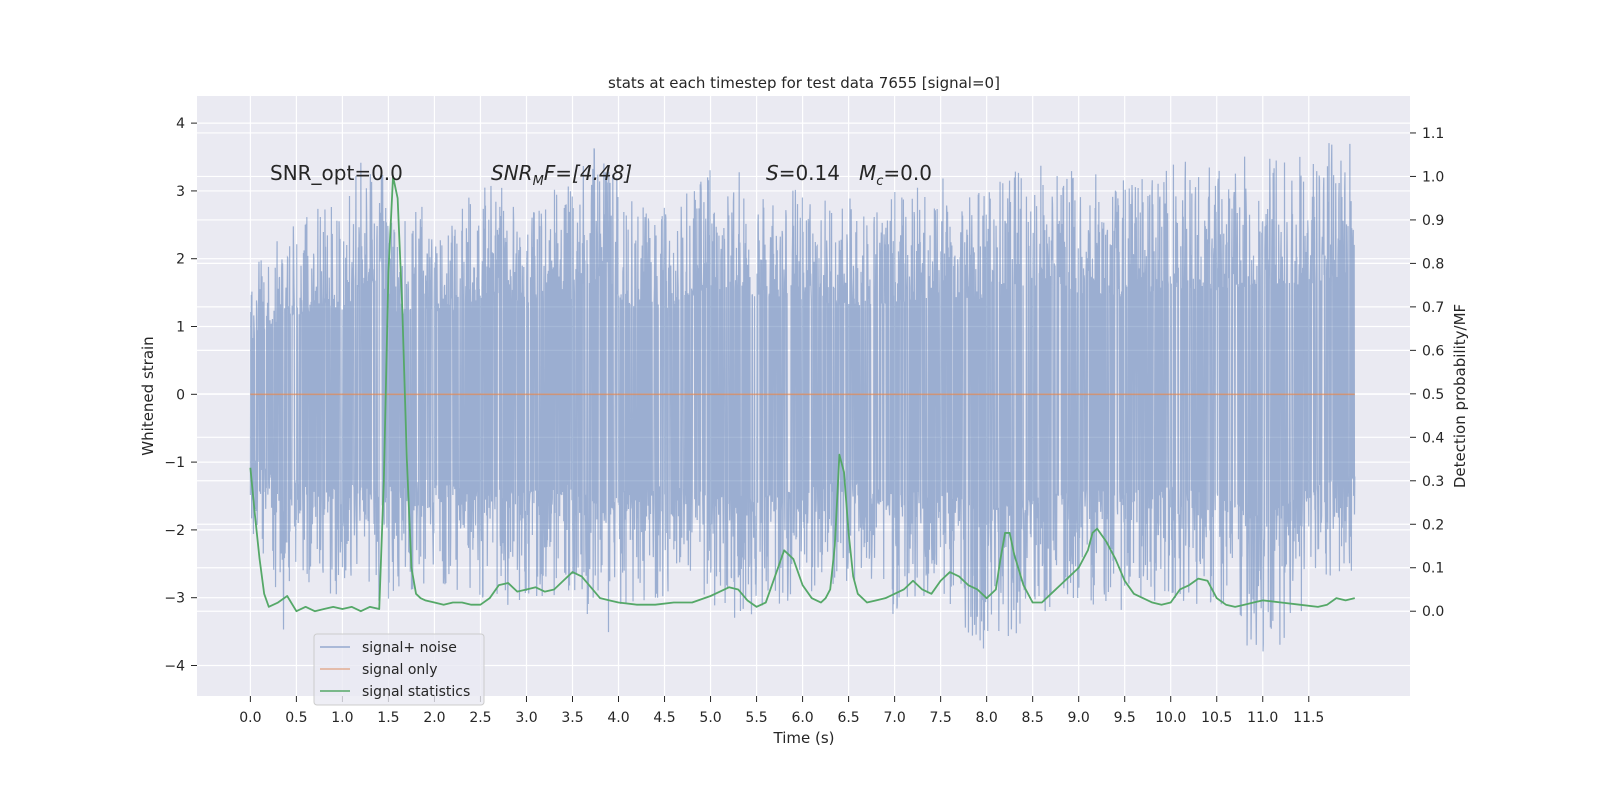 This screenshot has width=1600, height=800. Describe the element at coordinates (710, 718) in the screenshot. I see `x-tick-label-10: 5.0` at that location.